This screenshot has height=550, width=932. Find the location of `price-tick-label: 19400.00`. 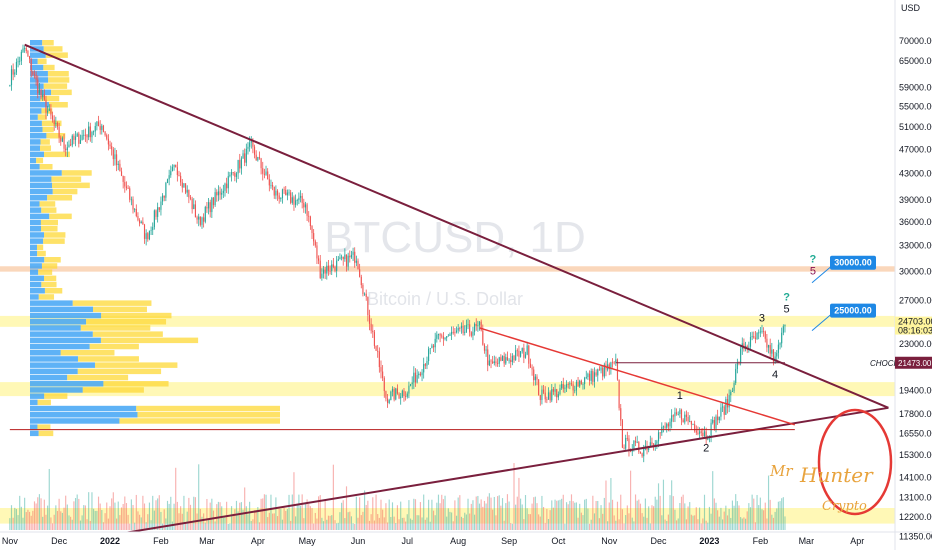

price-tick-label: 19400.00 is located at coordinates (915, 390).